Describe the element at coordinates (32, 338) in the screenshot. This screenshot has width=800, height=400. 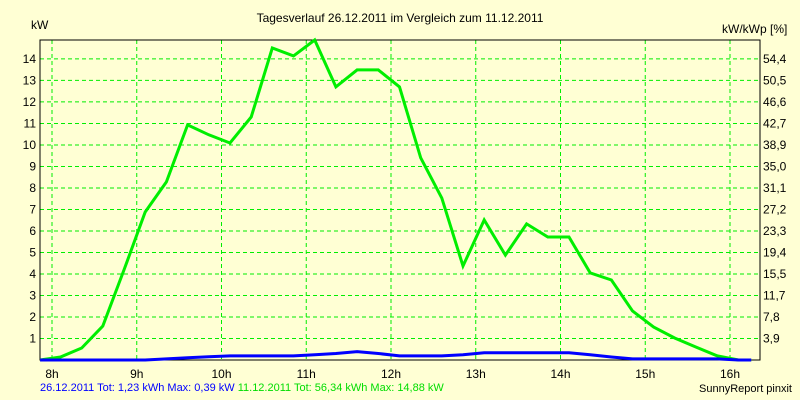
I see `y-tick-label: 1` at that location.